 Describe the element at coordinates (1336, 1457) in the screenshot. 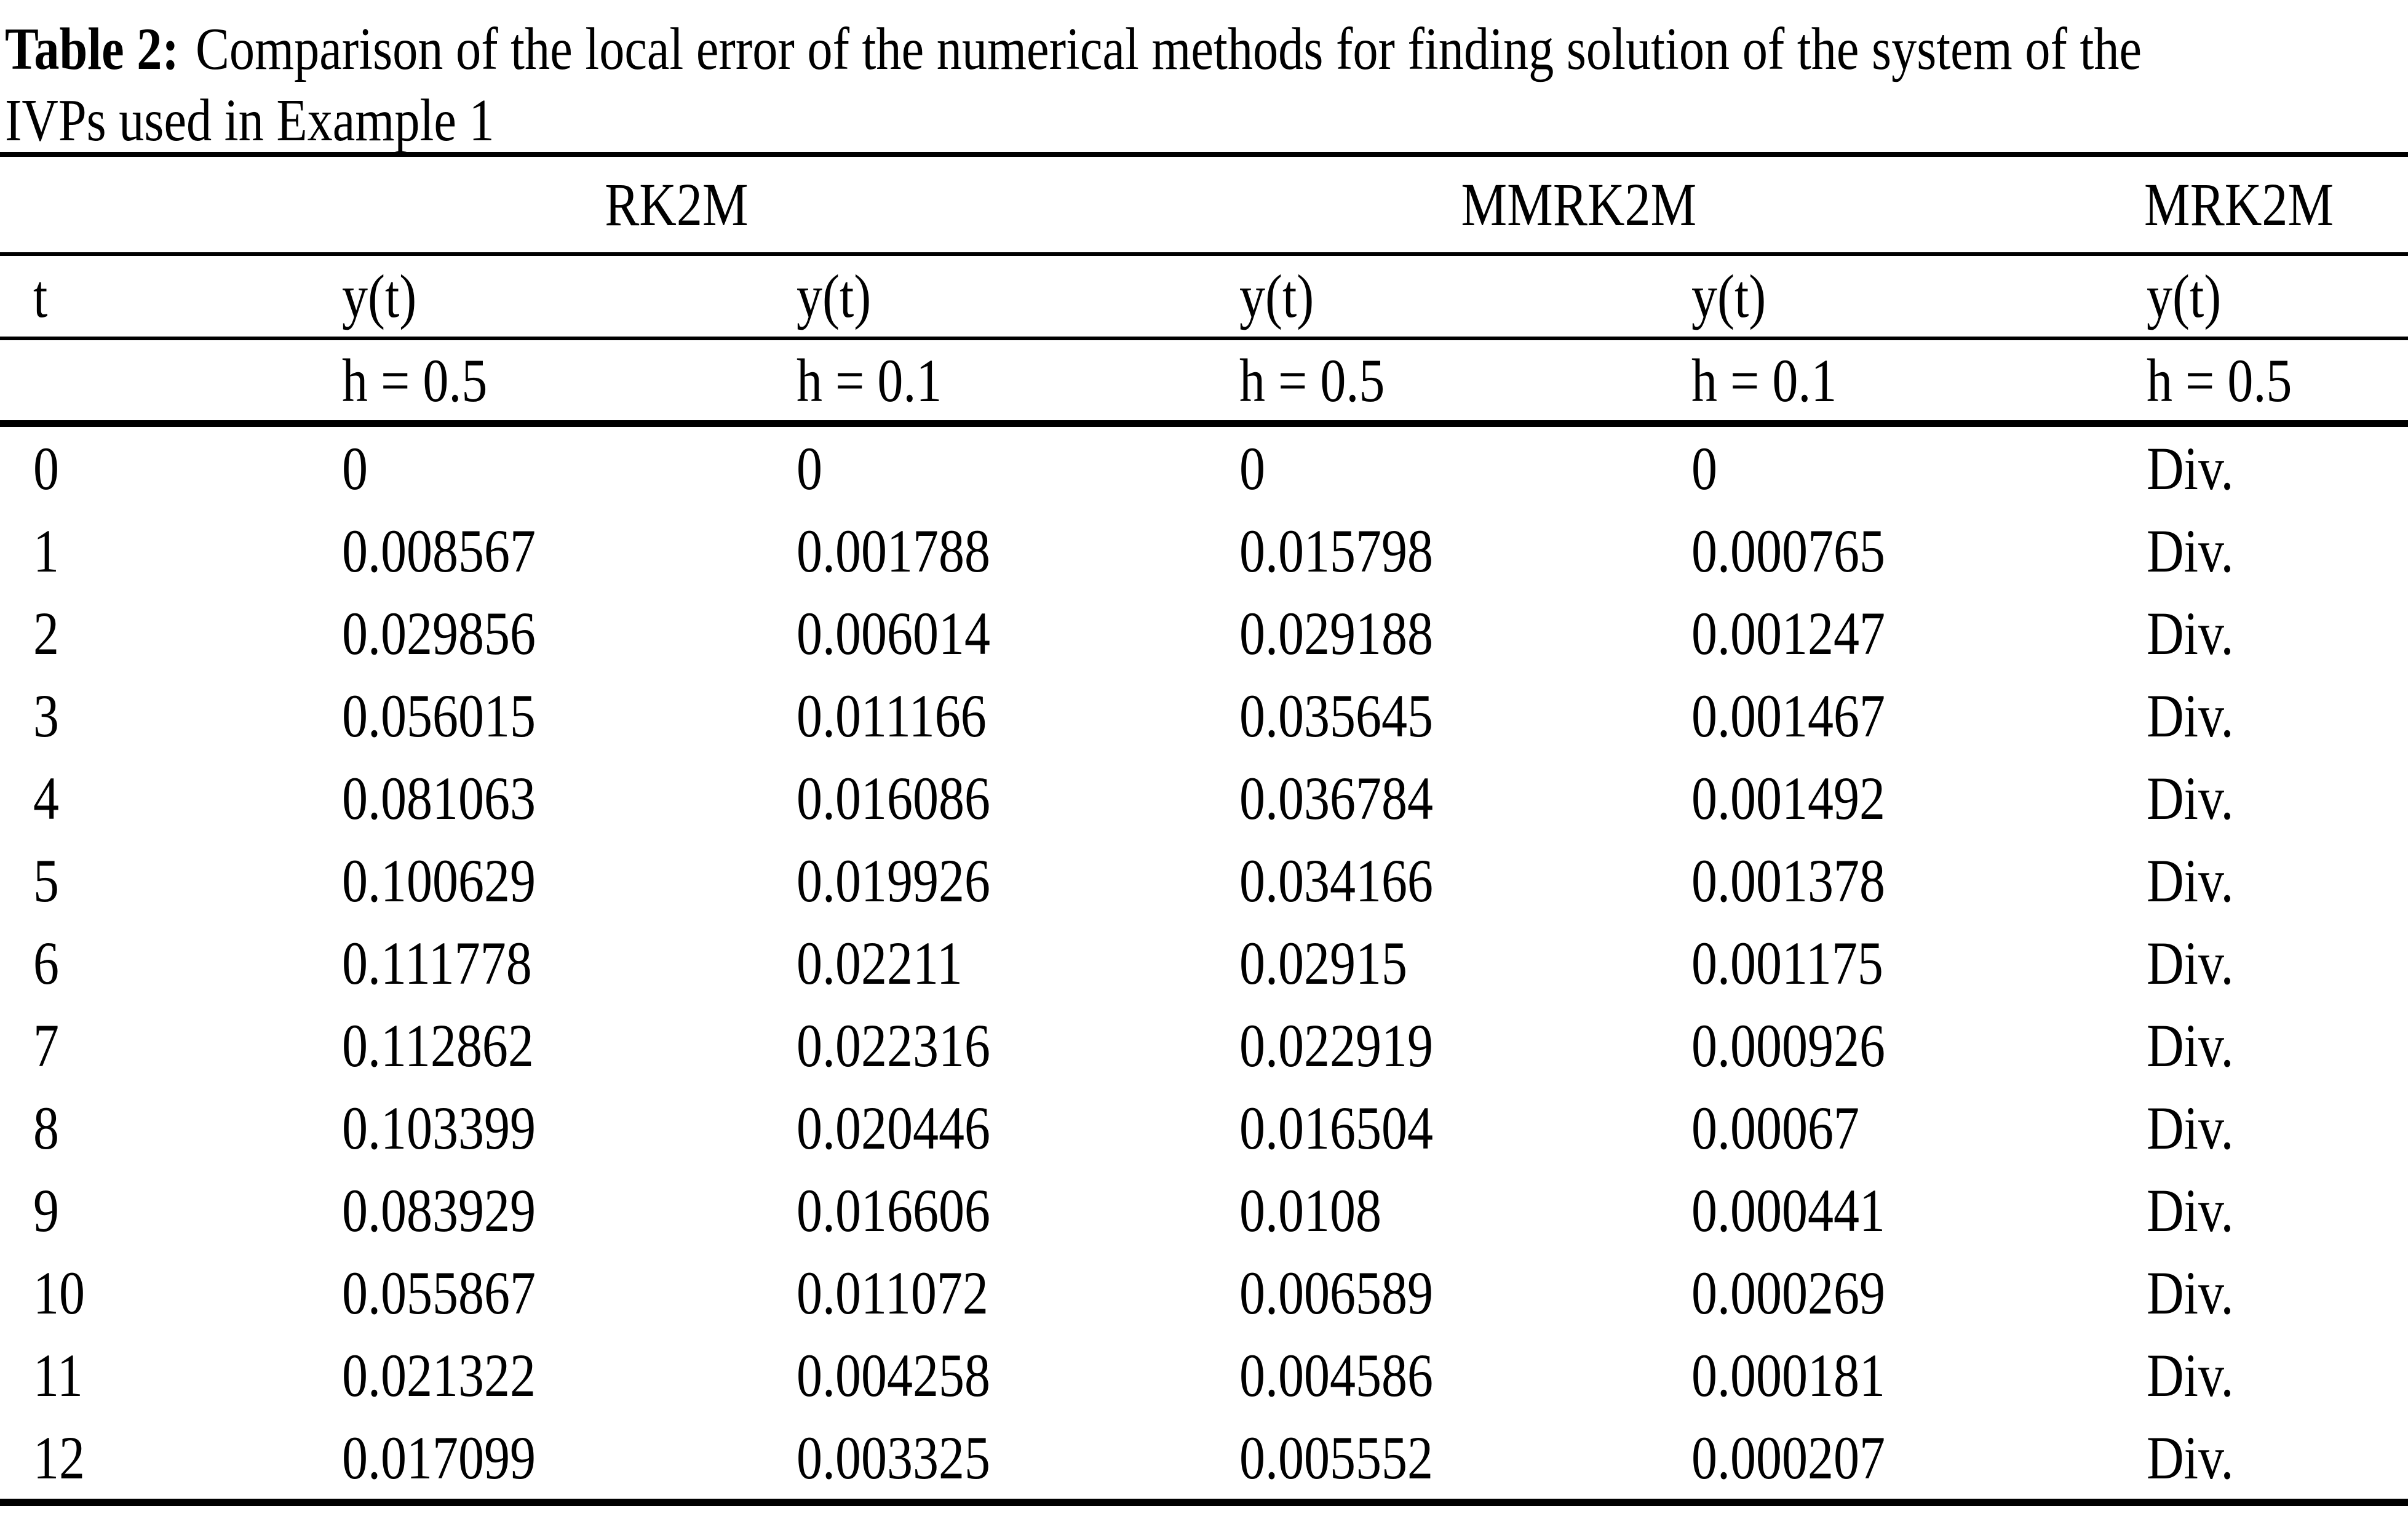

I see `value-cell: 0.005552` at that location.